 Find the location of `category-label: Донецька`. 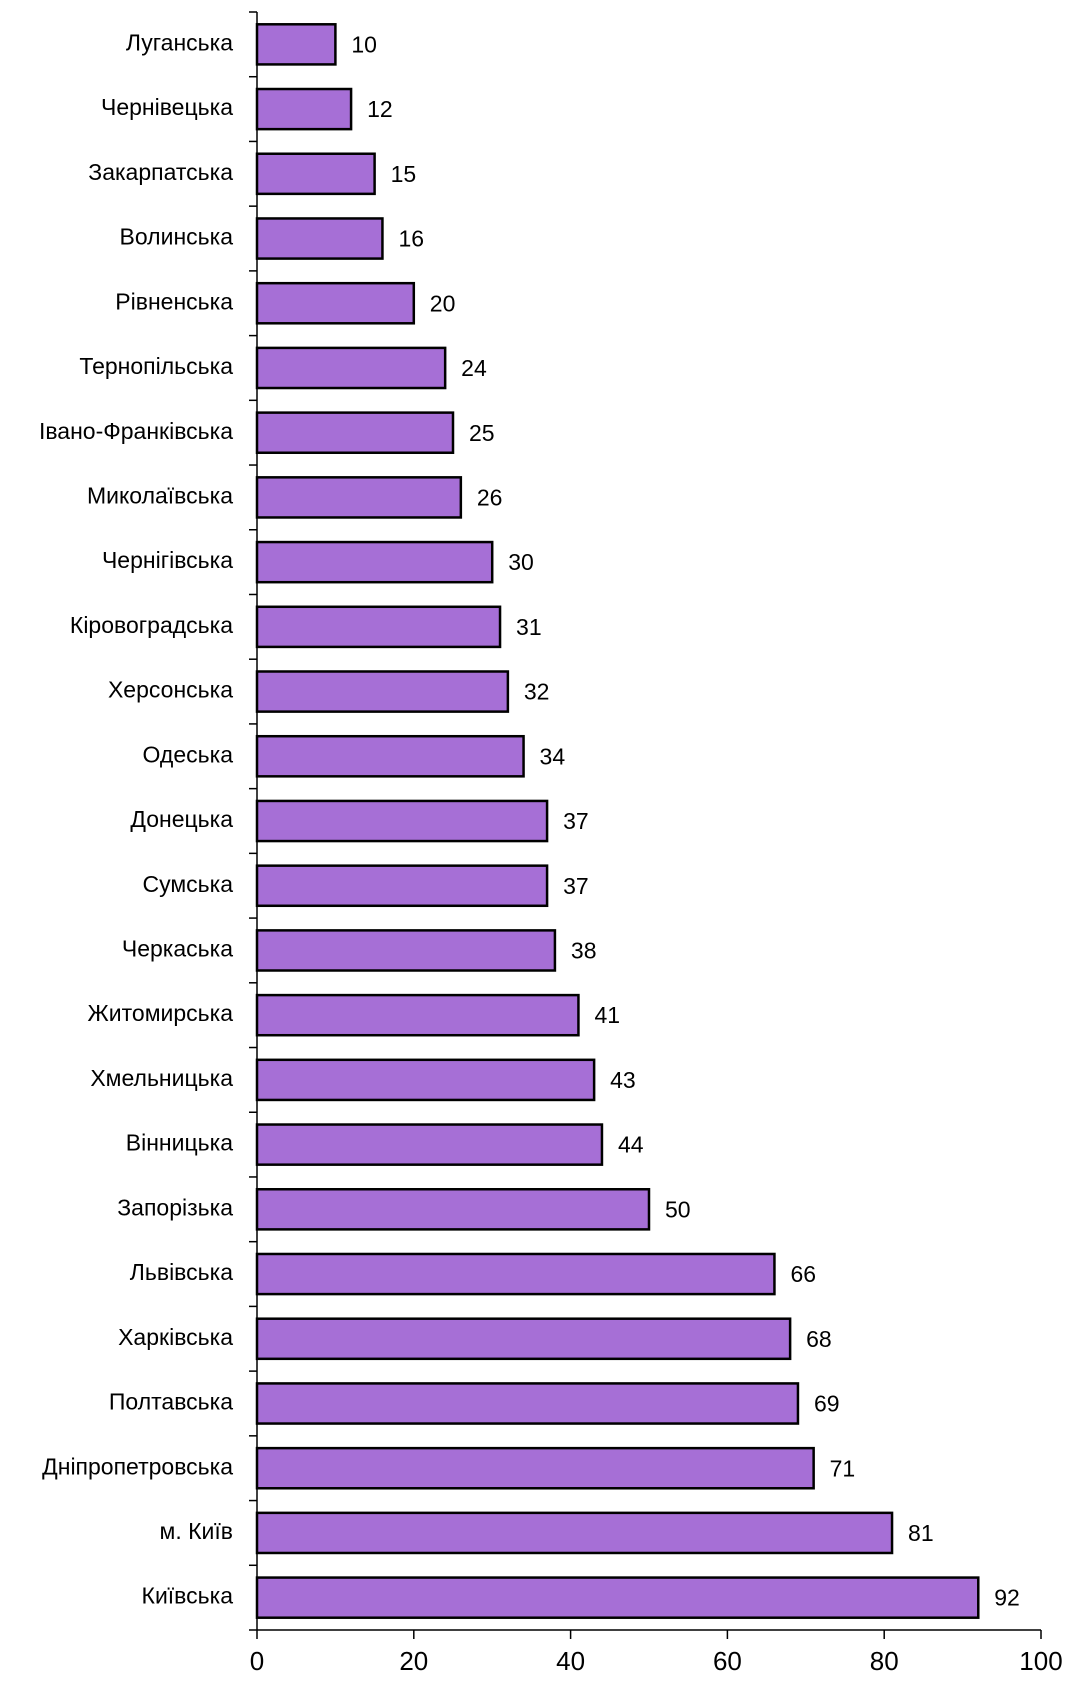

category-label: Донецька is located at coordinates (181, 819).